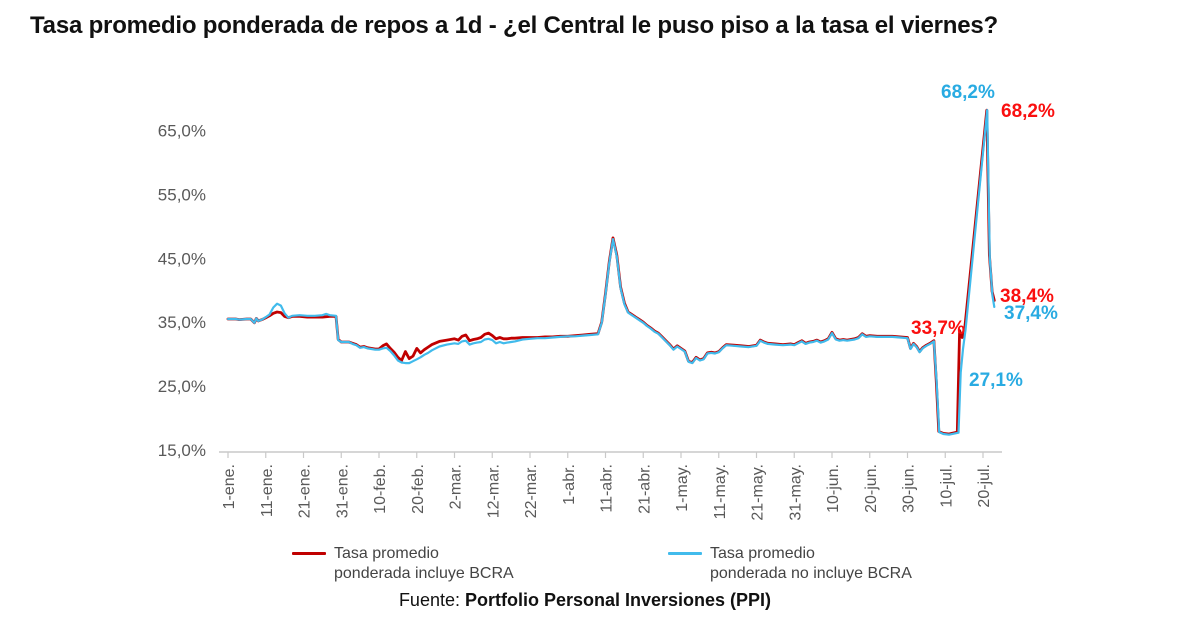 The image size is (1200, 622). I want to click on annotation-no_bcra-27,1%: 27,1%, so click(996, 380).